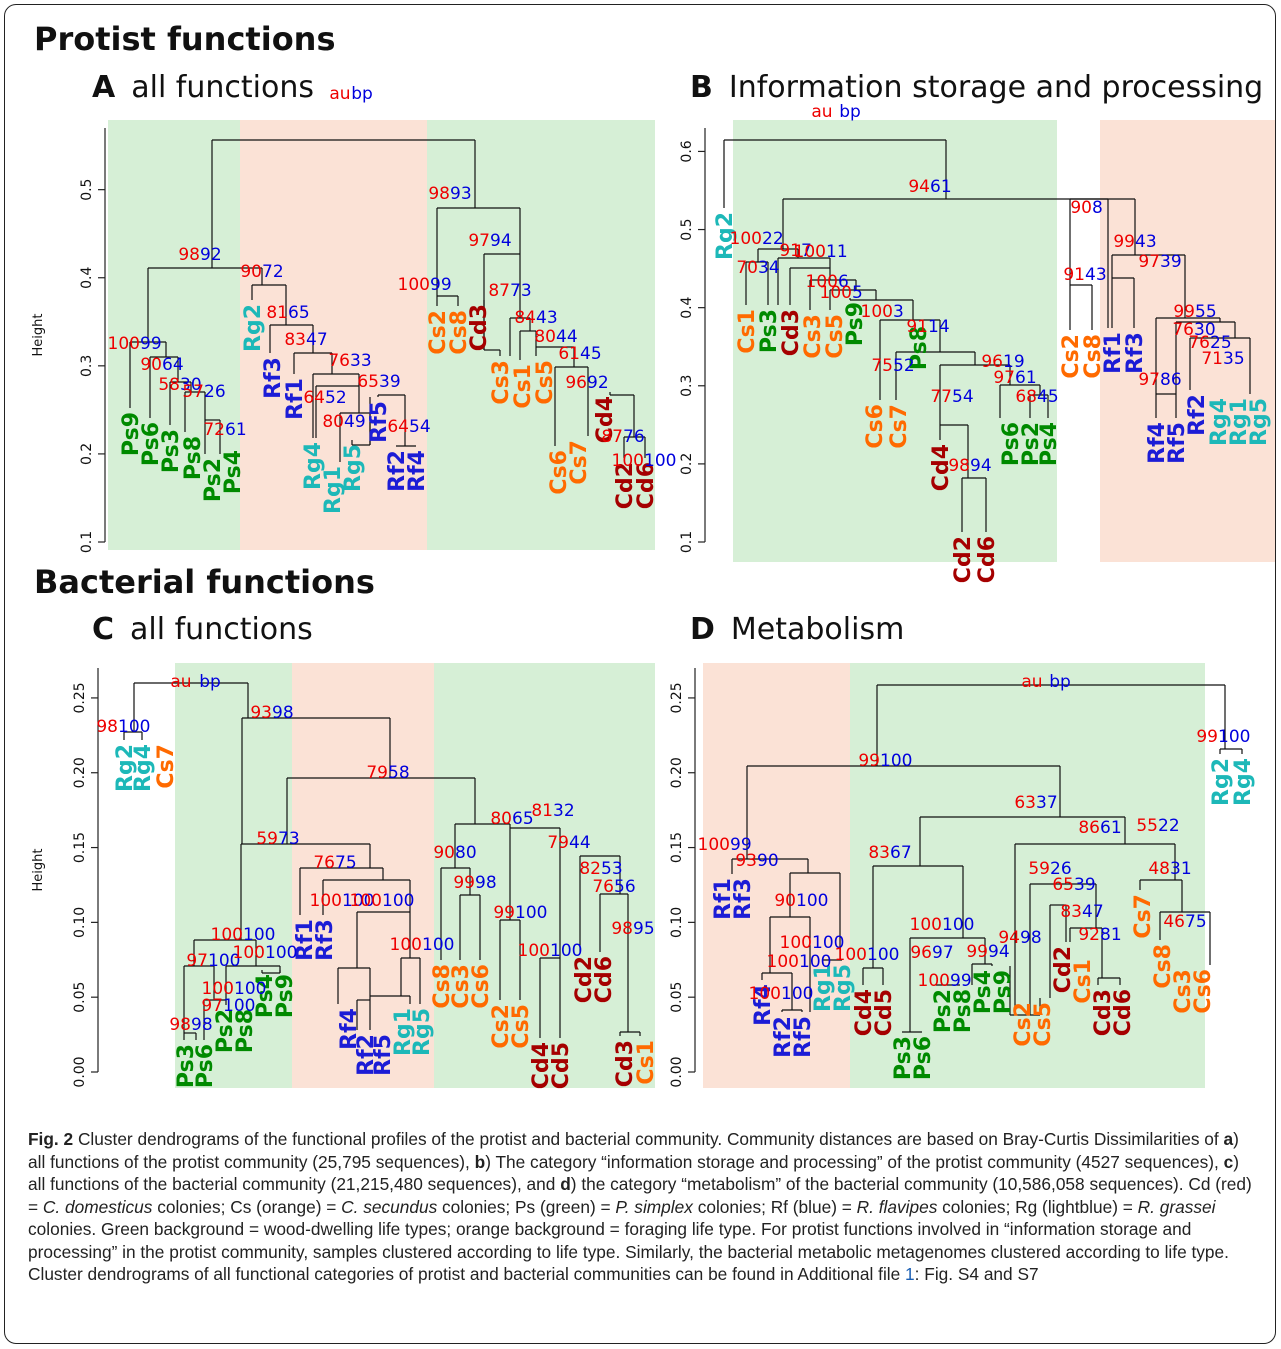 This screenshot has height=1349, width=1281. What do you see at coordinates (545, 382) in the screenshot?
I see `leaf-label: Cs5` at bounding box center [545, 382].